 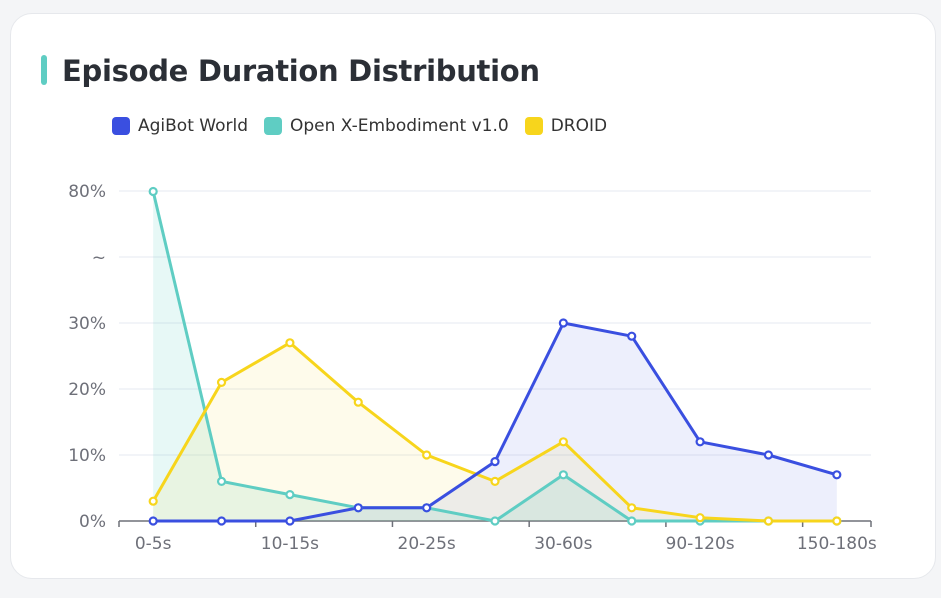 What do you see at coordinates (579, 126) in the screenshot?
I see `legend-label: DROID` at bounding box center [579, 126].